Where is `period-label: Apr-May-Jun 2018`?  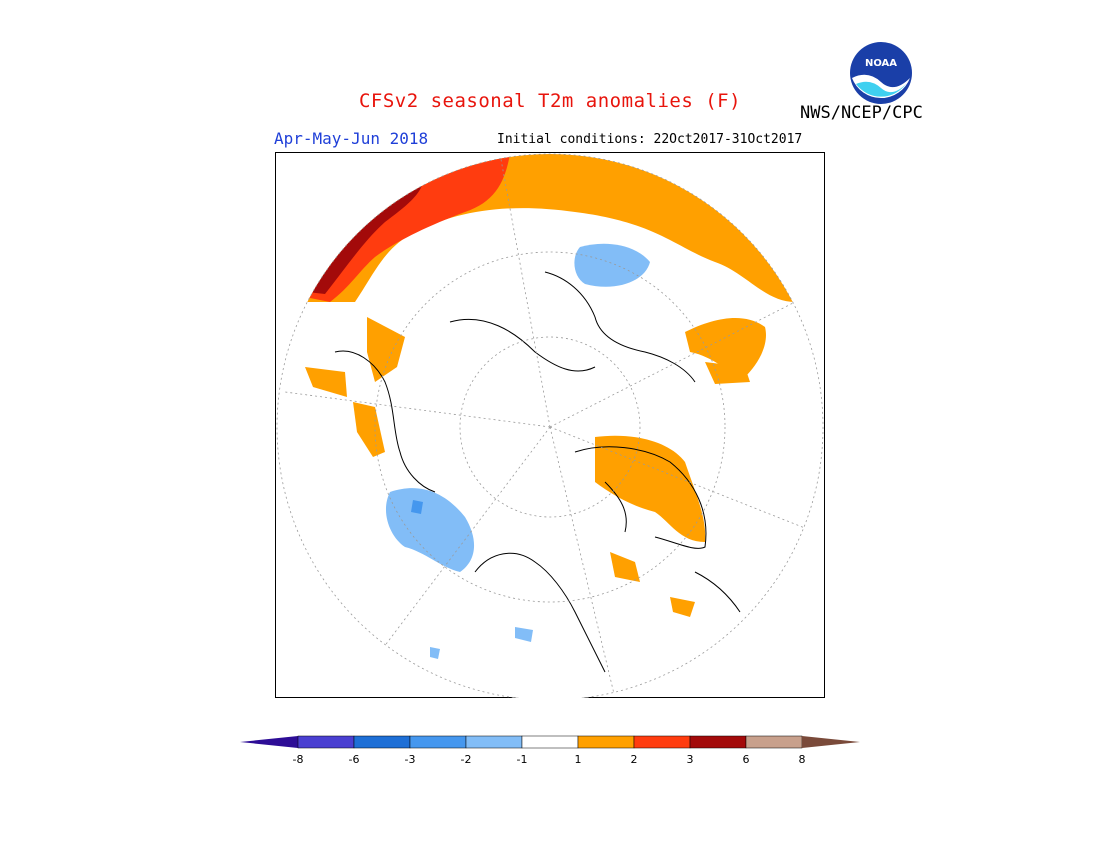 period-label: Apr-May-Jun 2018 is located at coordinates (351, 138).